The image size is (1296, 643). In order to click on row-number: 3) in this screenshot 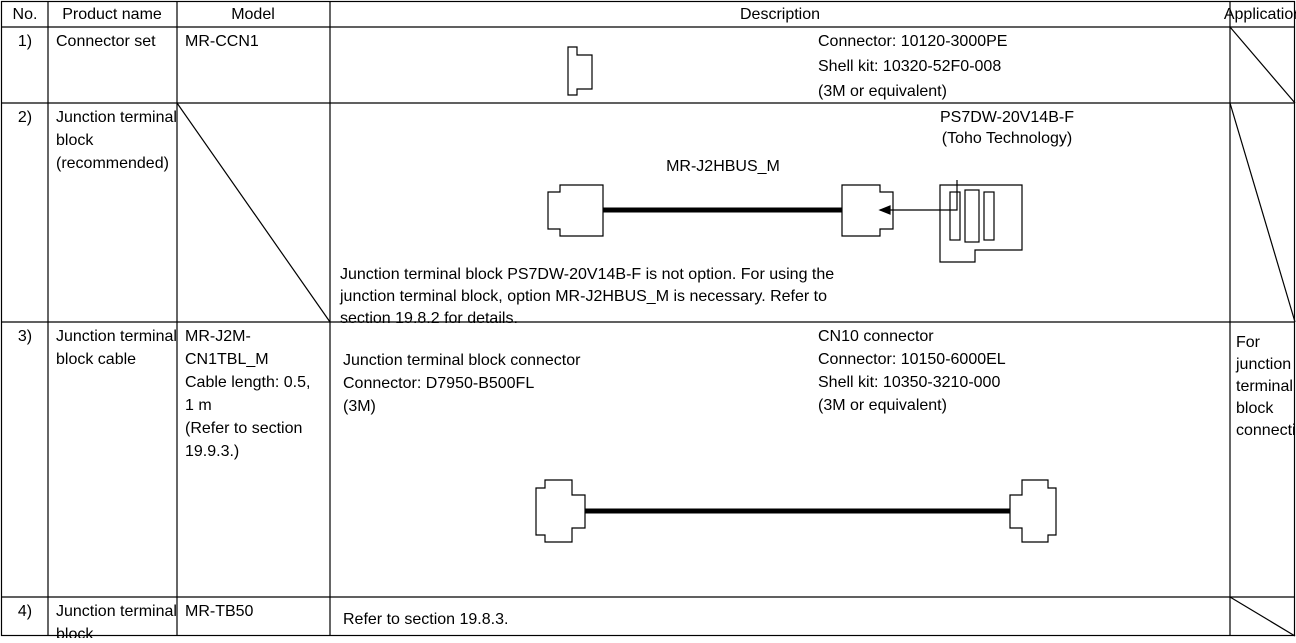, I will do `click(25, 336)`.